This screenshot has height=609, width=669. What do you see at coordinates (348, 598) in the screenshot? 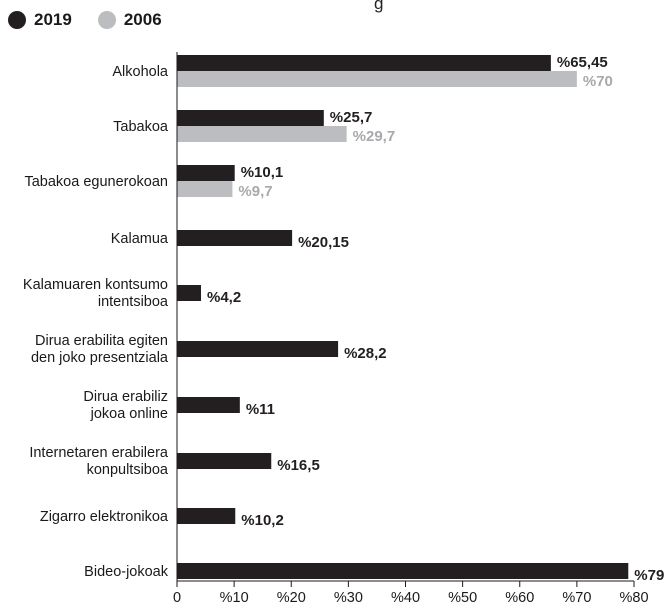
I see `x-tick-label: %30` at bounding box center [348, 598].